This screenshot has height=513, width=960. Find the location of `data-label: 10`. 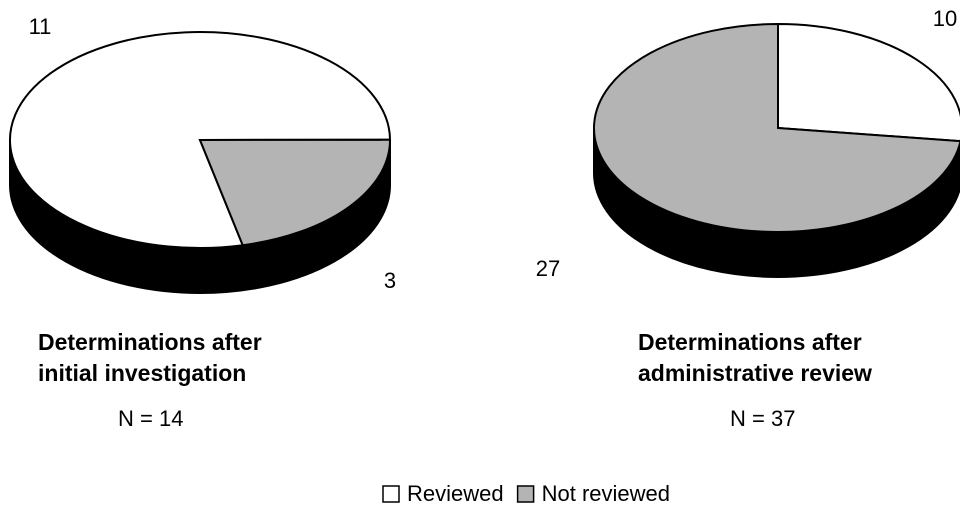

data-label: 10 is located at coordinates (945, 18).